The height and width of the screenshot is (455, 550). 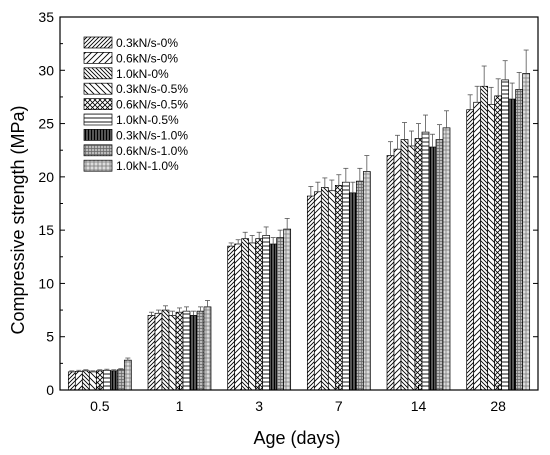 What do you see at coordinates (419, 406) in the screenshot?
I see `x-tick-label: 14` at bounding box center [419, 406].